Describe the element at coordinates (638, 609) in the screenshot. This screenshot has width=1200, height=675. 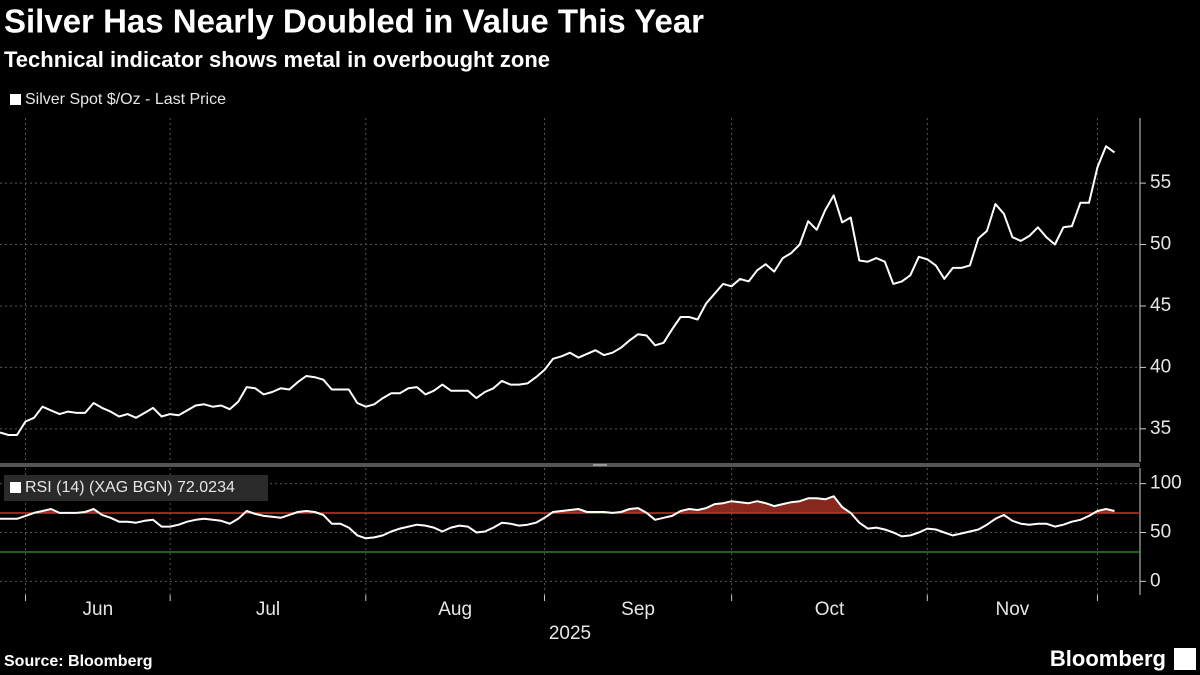
I see `x-tick-label: Sep` at that location.